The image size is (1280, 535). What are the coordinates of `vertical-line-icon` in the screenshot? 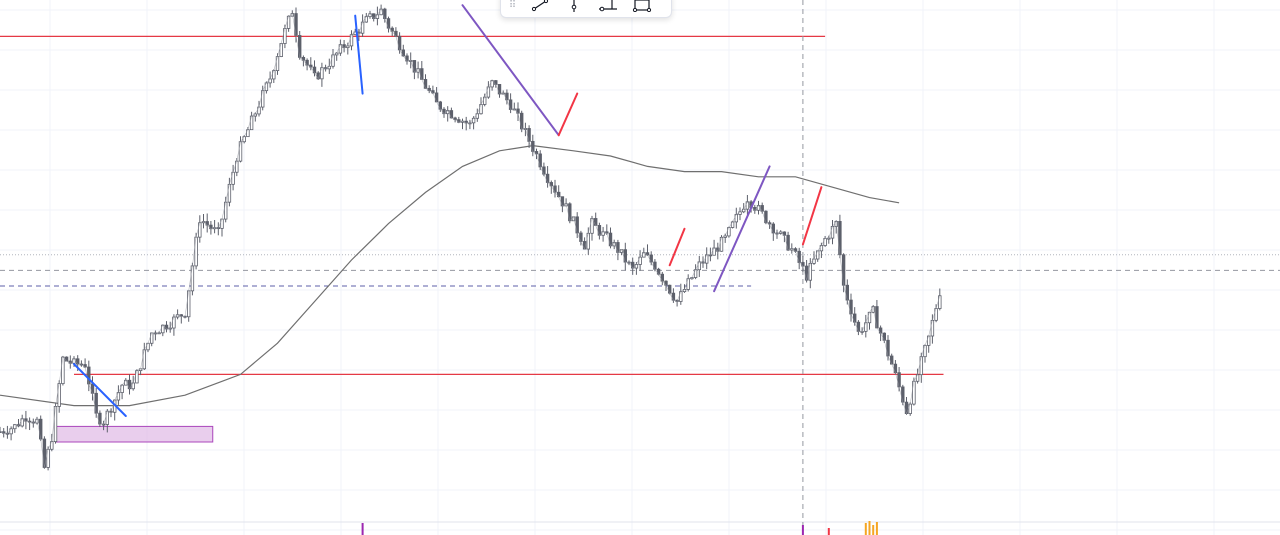 It's located at (574, 6).